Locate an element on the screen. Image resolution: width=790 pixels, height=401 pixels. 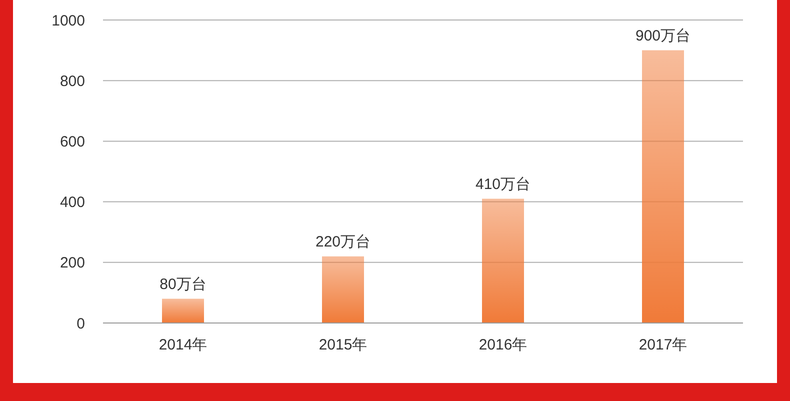
data-label: 410万台 is located at coordinates (503, 184).